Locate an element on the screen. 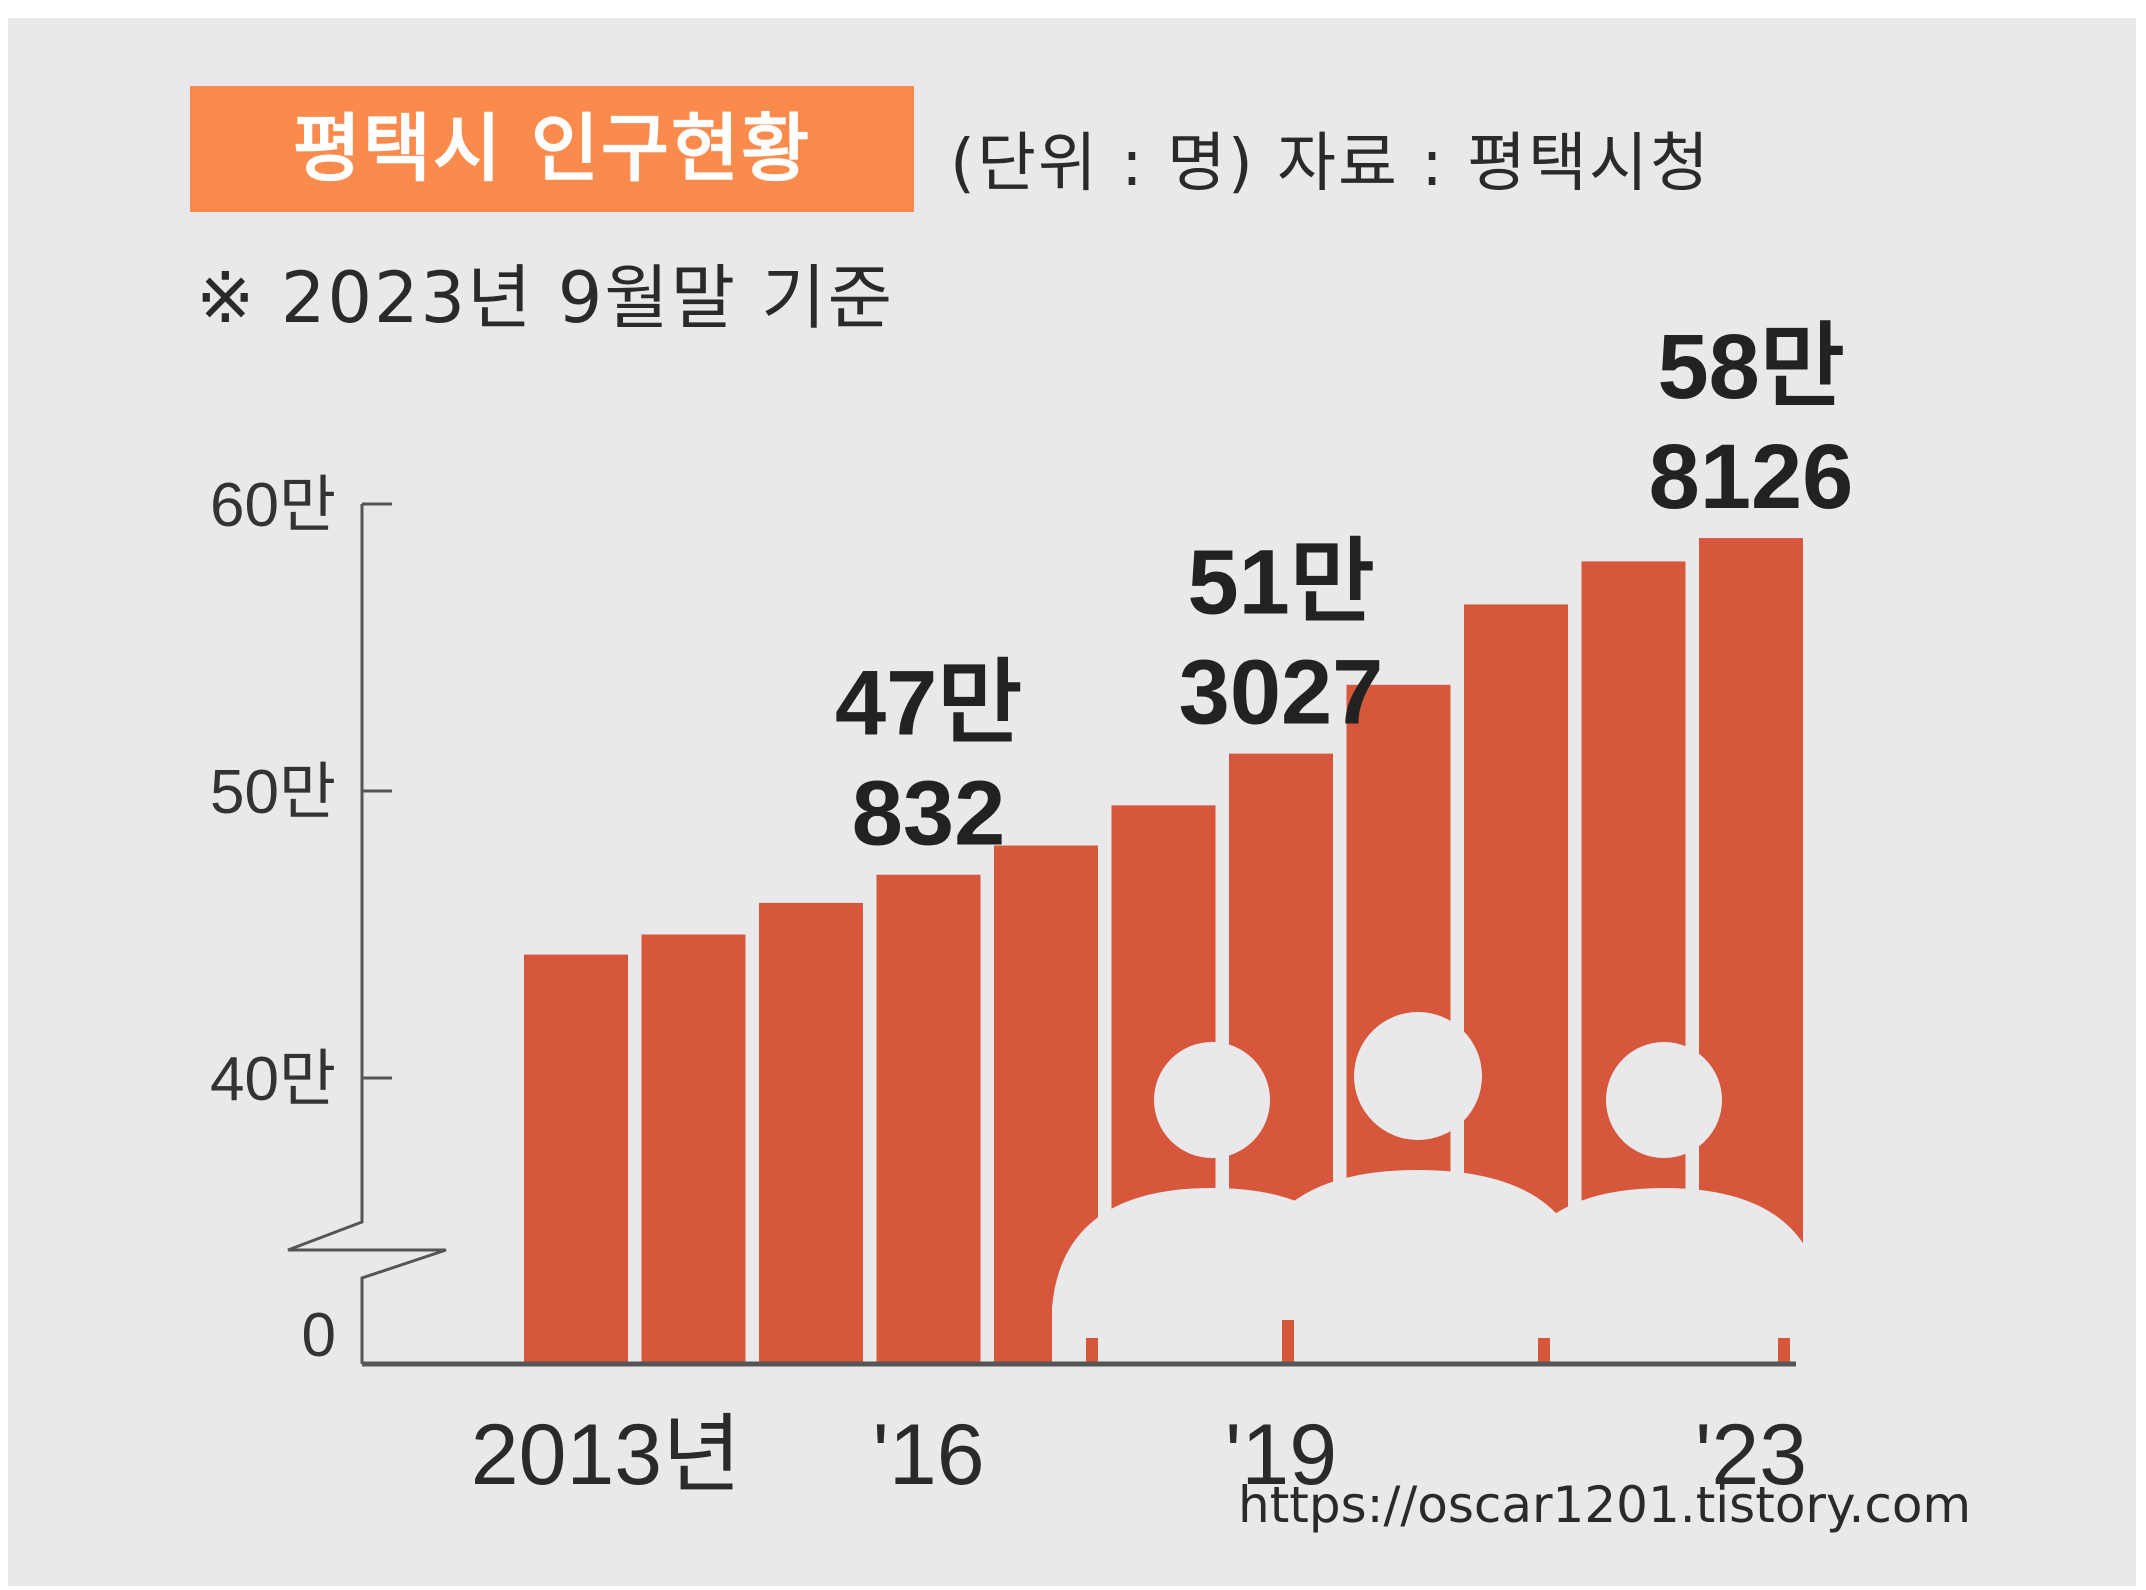 This screenshot has width=2146, height=1590. bar-2013 is located at coordinates (576, 1159).